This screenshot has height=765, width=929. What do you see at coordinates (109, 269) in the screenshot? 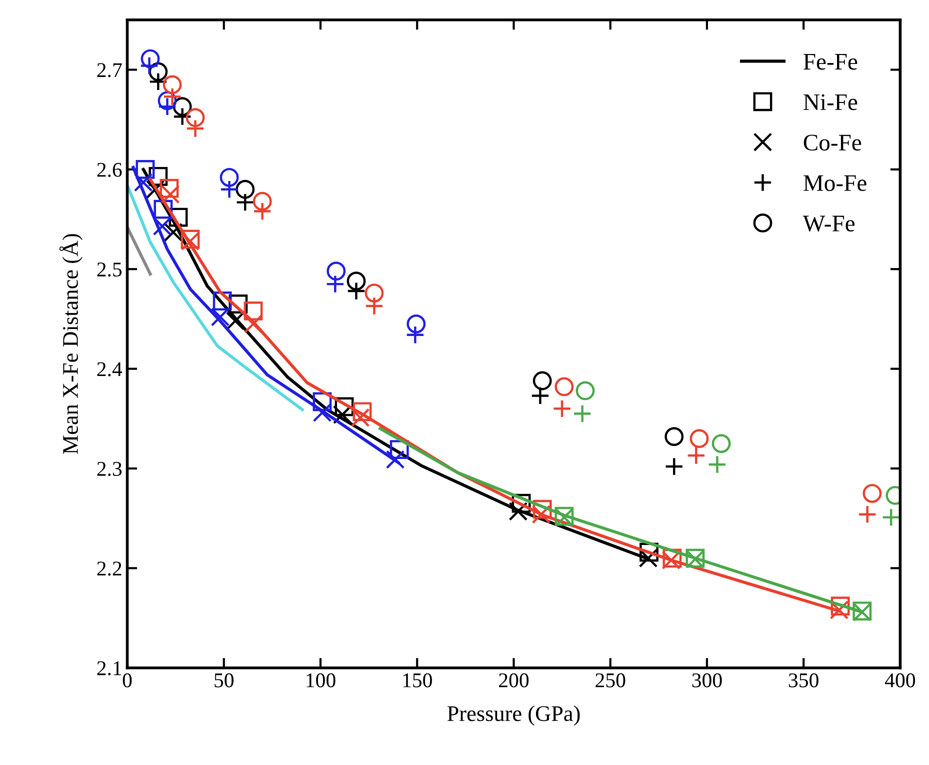
I see `y-tick-label: 2.5` at bounding box center [109, 269].